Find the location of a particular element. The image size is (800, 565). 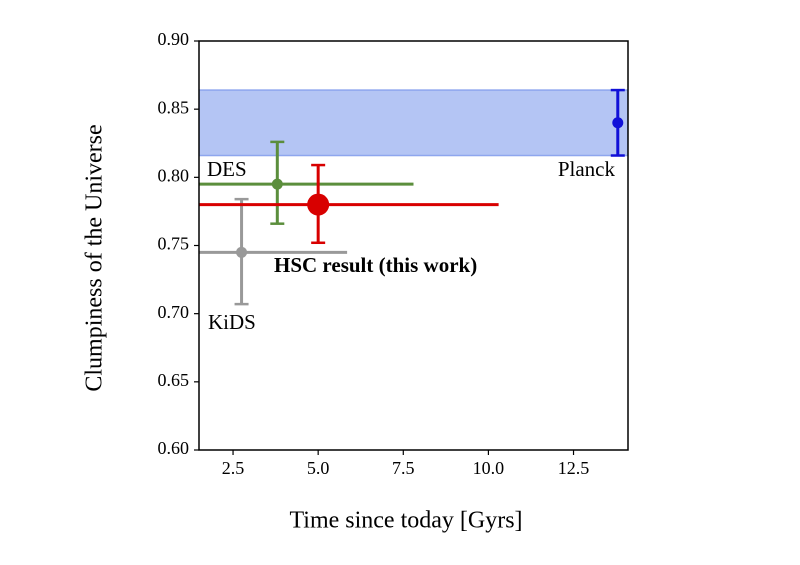

series-label: DES is located at coordinates (227, 169).